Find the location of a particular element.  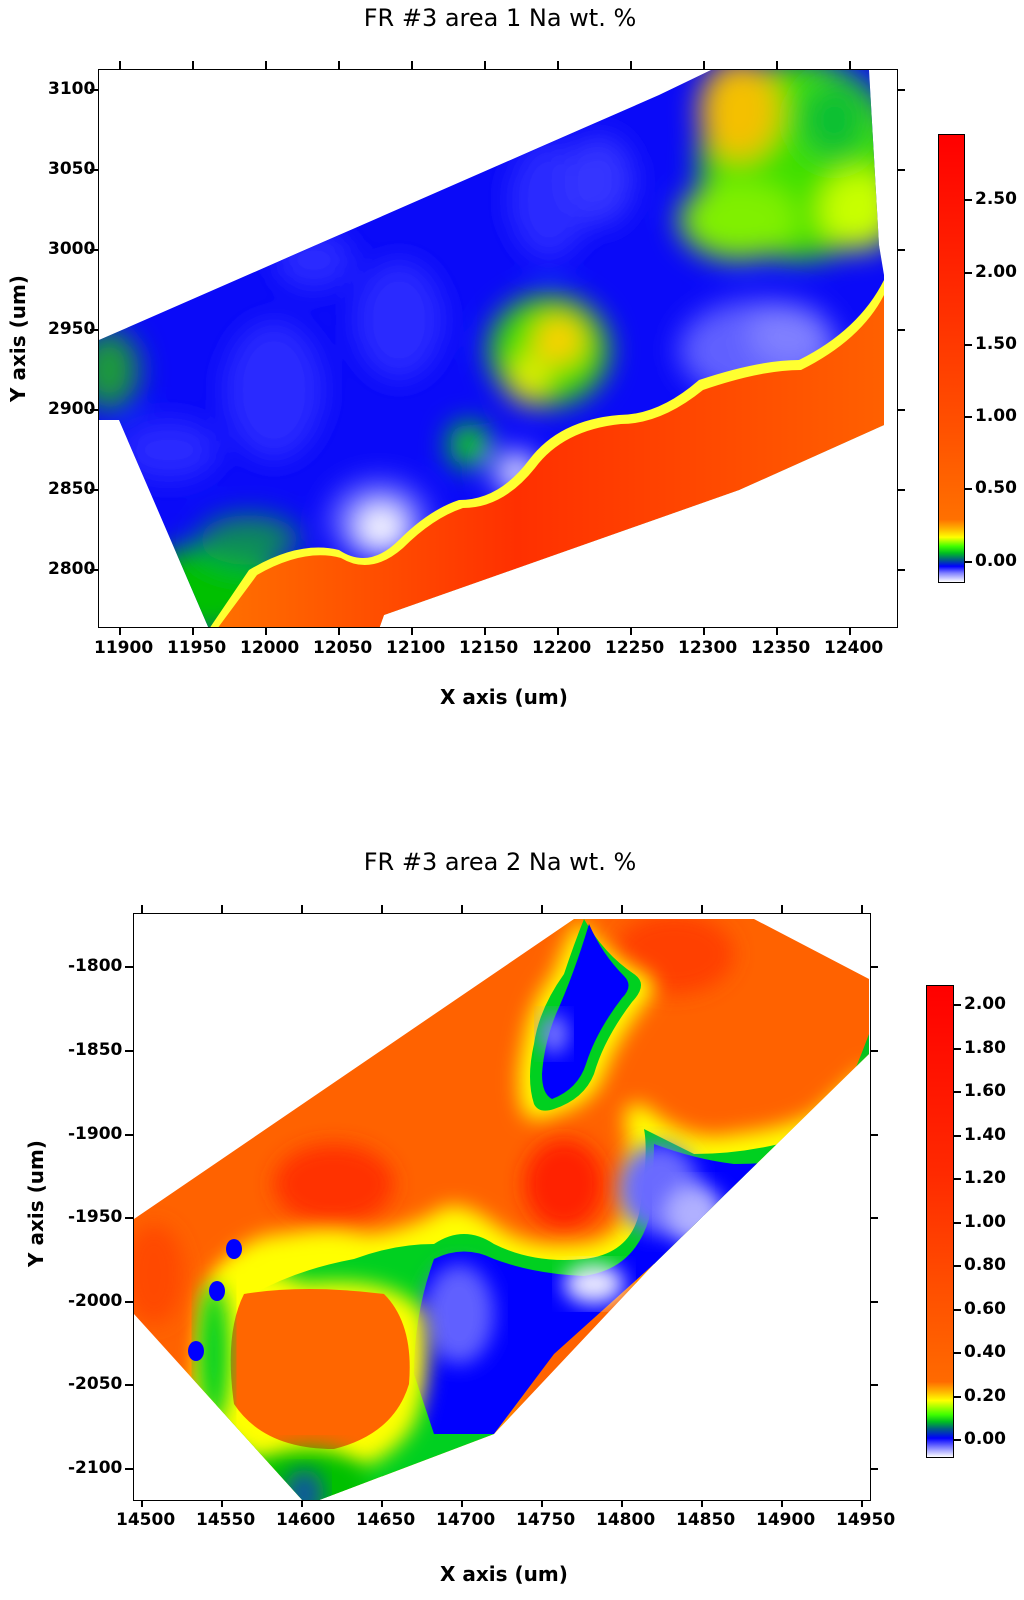

chart1-y-tick: 3000 is located at coordinates (72, 249).